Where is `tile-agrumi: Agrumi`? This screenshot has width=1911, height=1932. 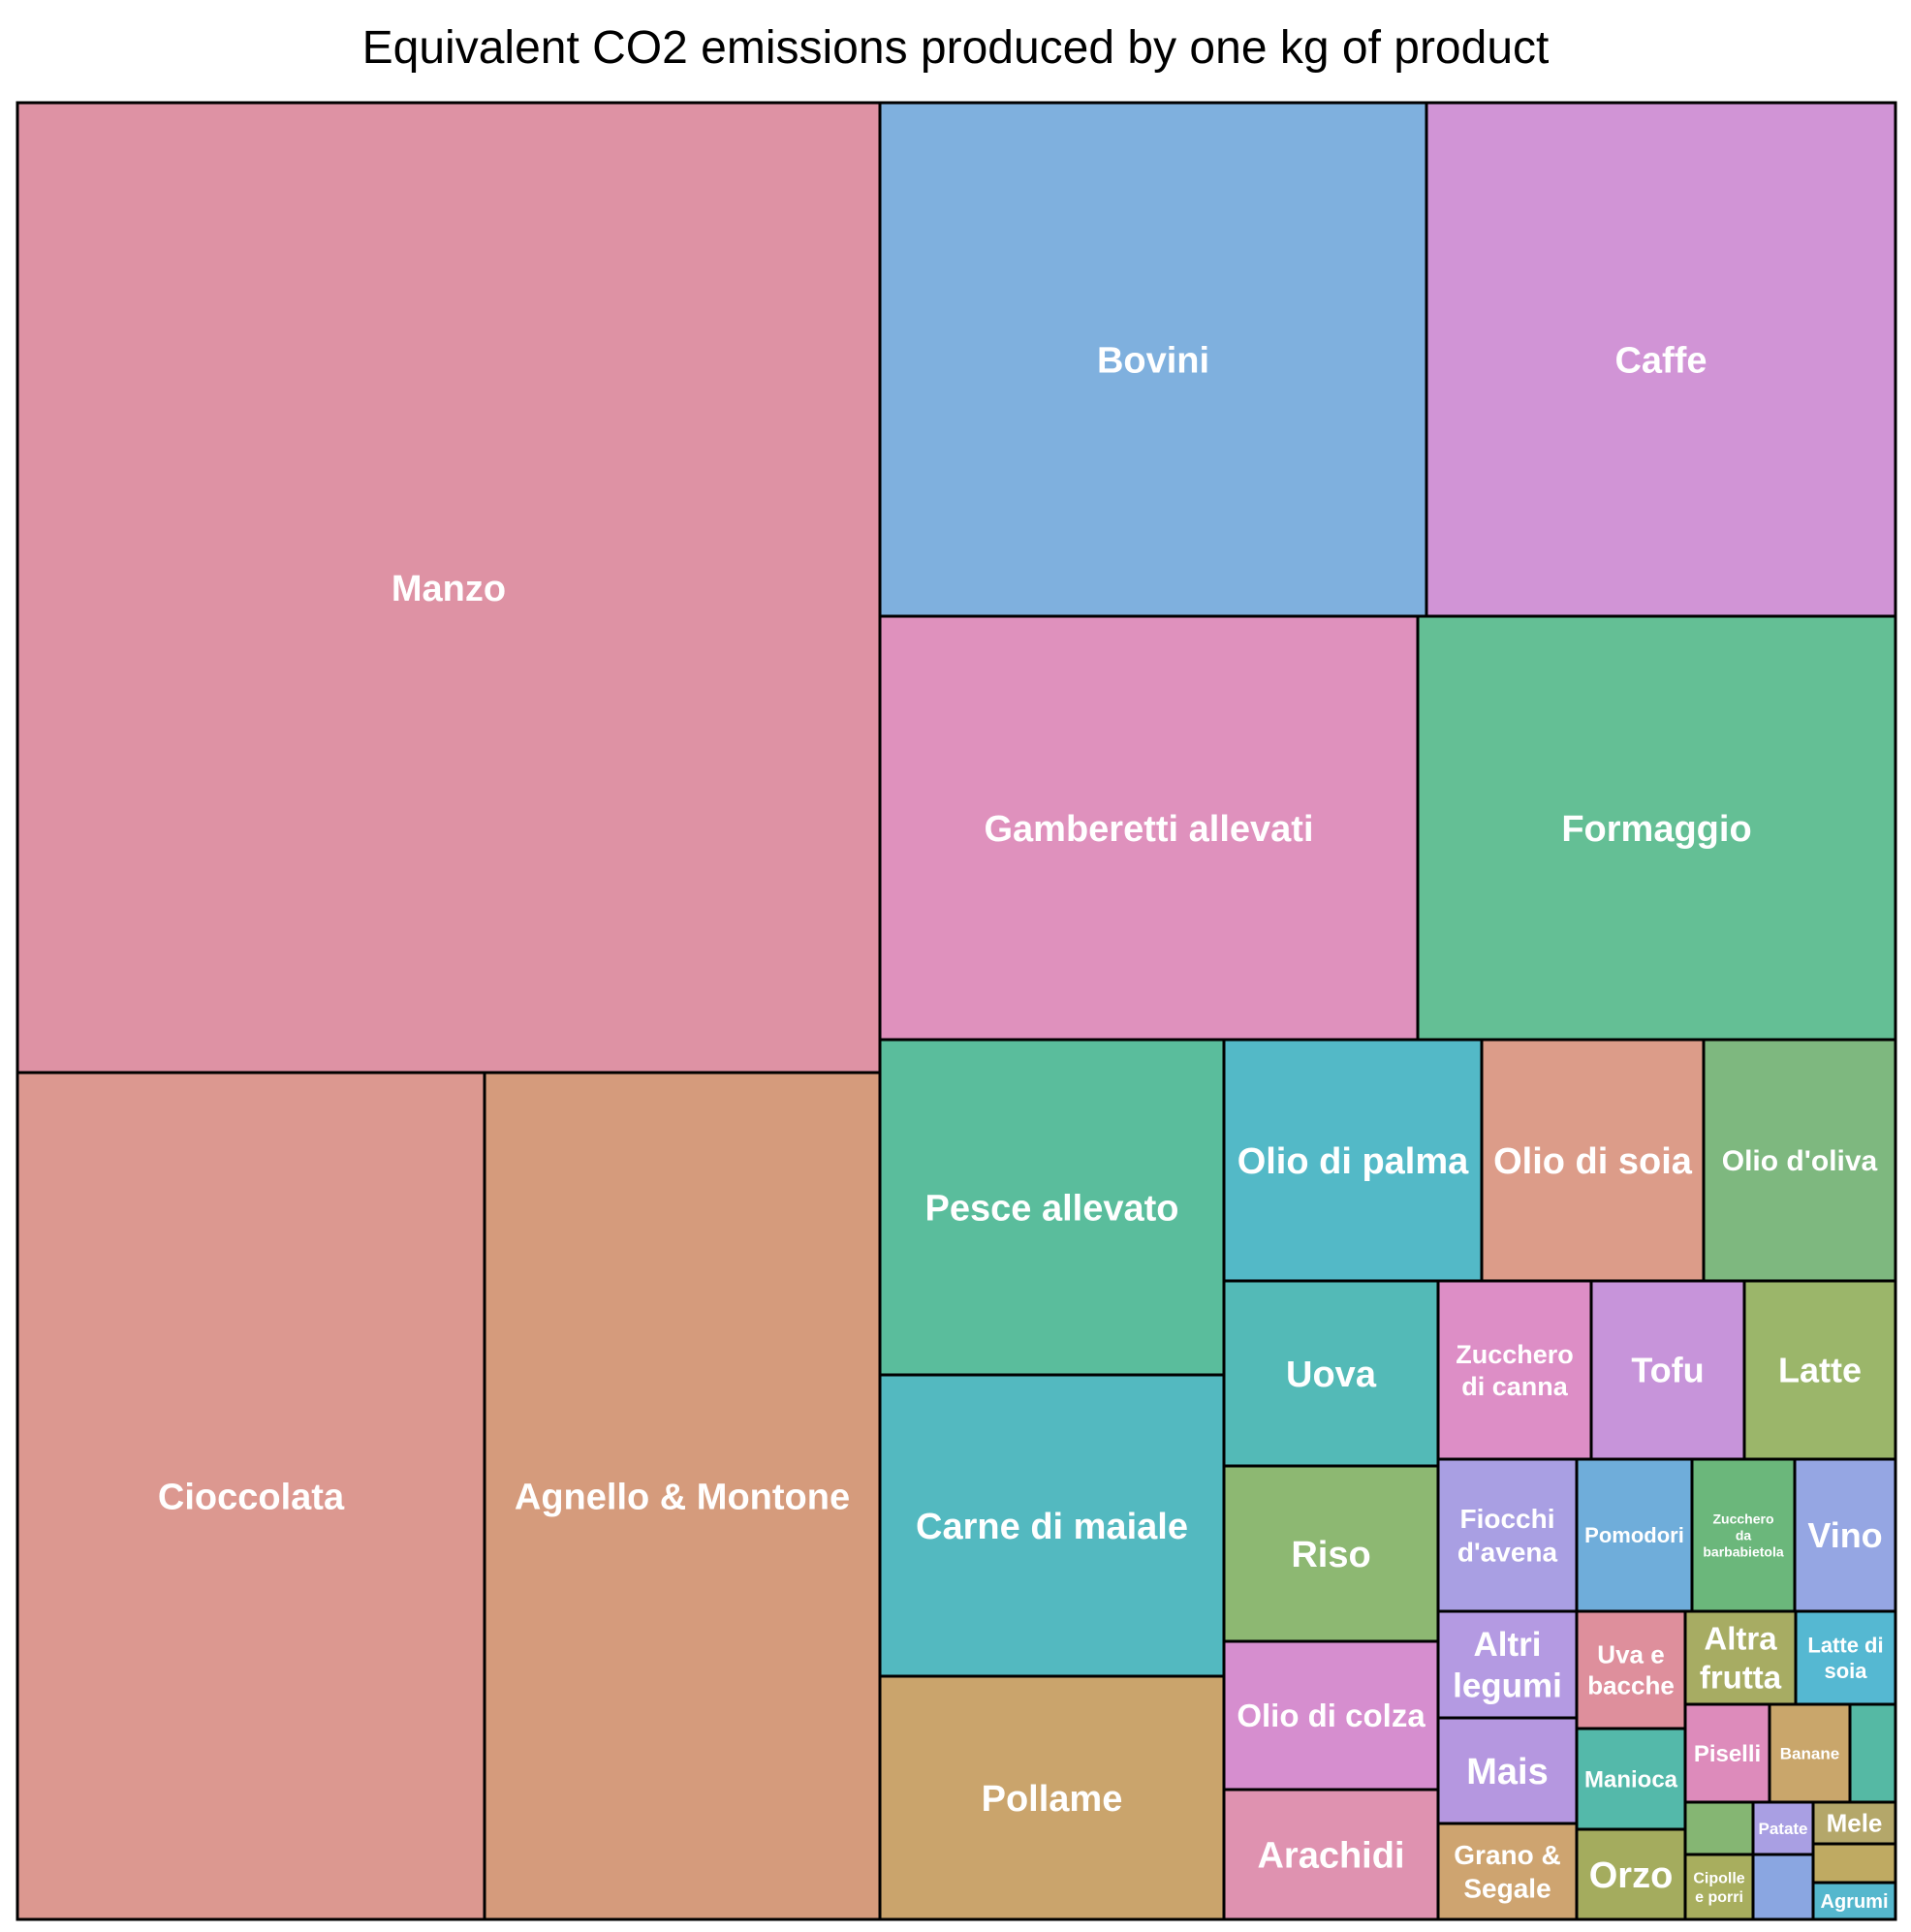
tile-agrumi: Agrumi is located at coordinates (1854, 1901).